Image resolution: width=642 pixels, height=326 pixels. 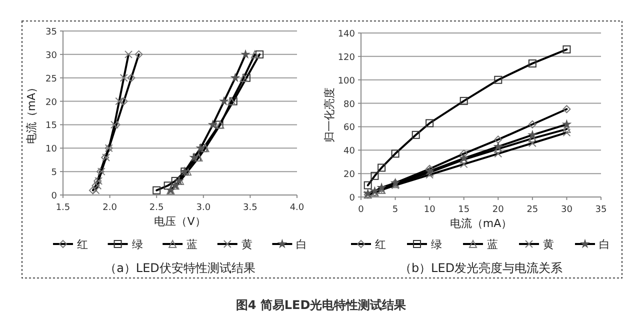 I want to click on x-tick-label: 2.0, so click(x=110, y=208).